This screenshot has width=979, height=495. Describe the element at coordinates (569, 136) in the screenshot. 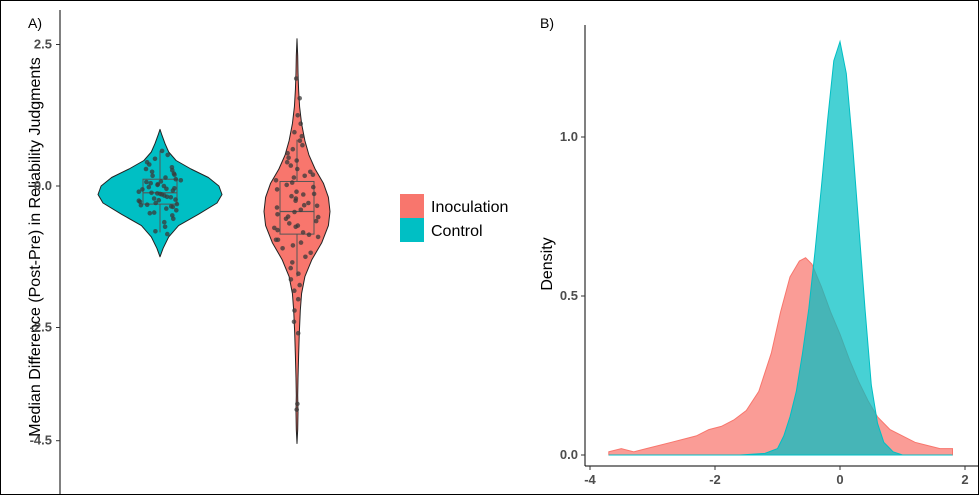

I see `panel-b-y-tick-label: 1.0` at that location.